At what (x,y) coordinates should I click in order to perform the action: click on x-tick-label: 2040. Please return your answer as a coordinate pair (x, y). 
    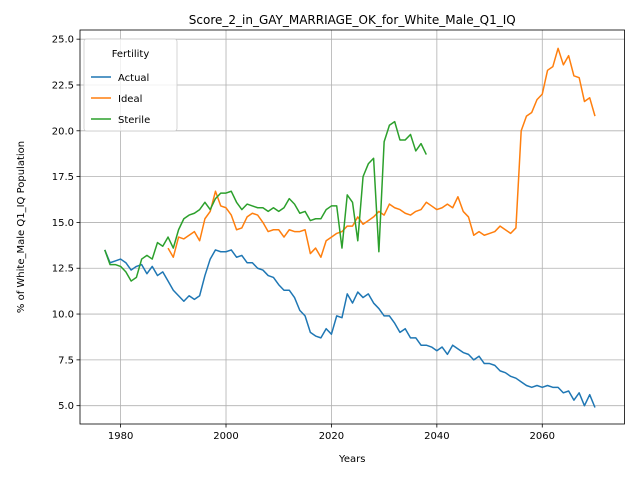
    Looking at the image, I should click on (436, 436).